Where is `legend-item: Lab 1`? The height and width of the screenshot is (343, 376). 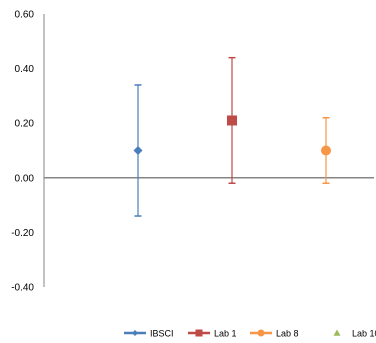
legend-item: Lab 1 is located at coordinates (212, 334).